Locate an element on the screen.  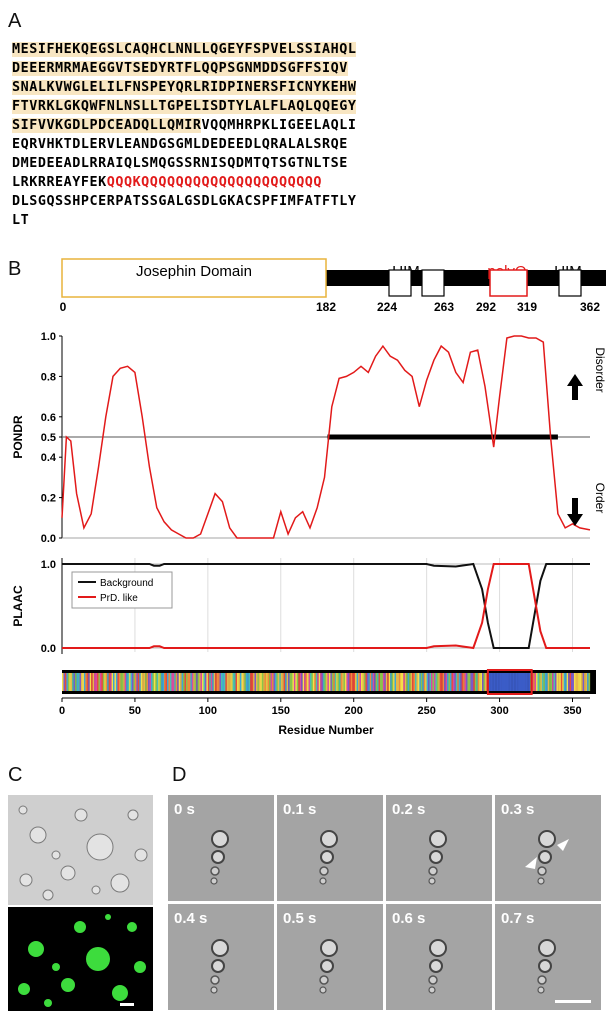
legend-entry: Background is located at coordinates (126, 583).